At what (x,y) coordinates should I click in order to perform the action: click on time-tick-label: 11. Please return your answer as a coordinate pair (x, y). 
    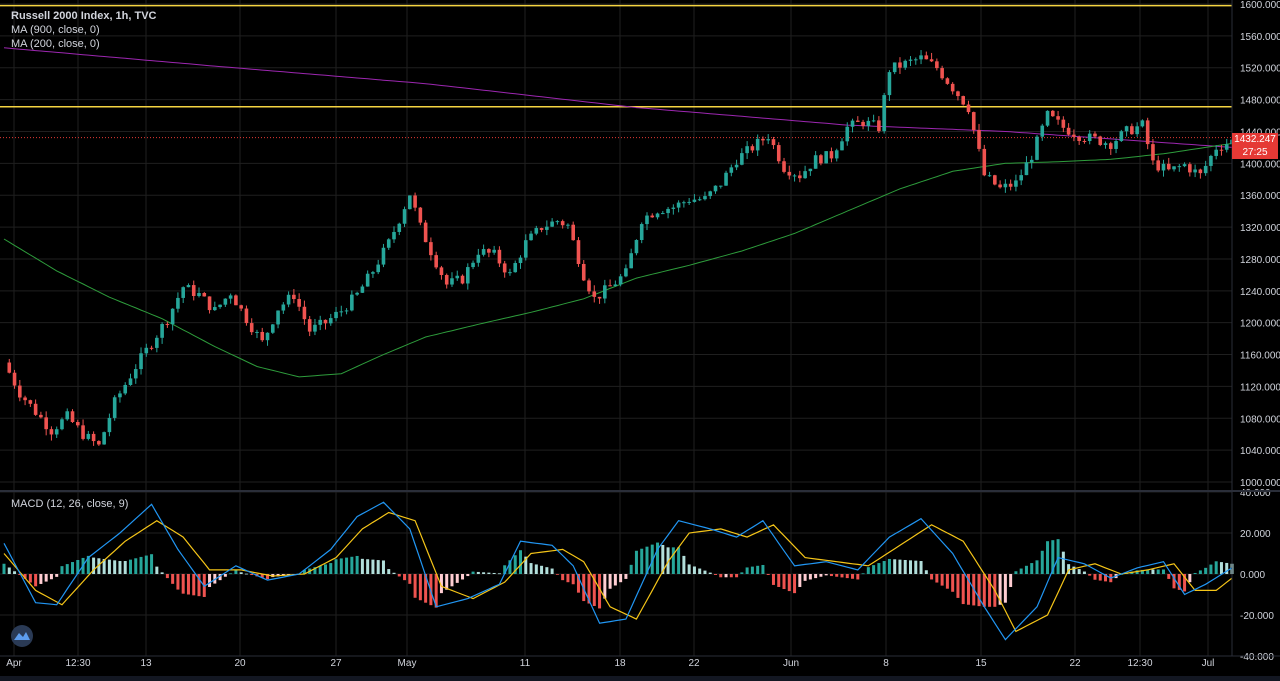
    Looking at the image, I should click on (525, 663).